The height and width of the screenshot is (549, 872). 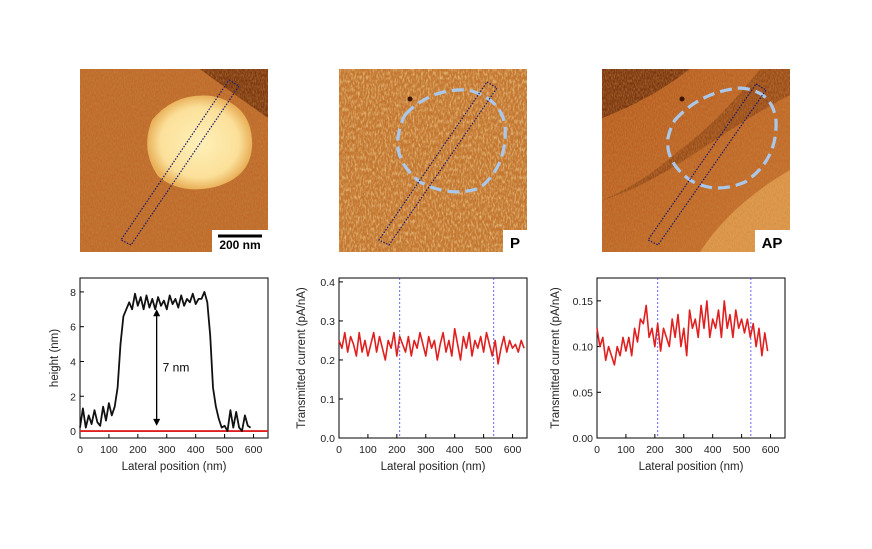 I want to click on y-tick-label: 6, so click(x=73, y=328).